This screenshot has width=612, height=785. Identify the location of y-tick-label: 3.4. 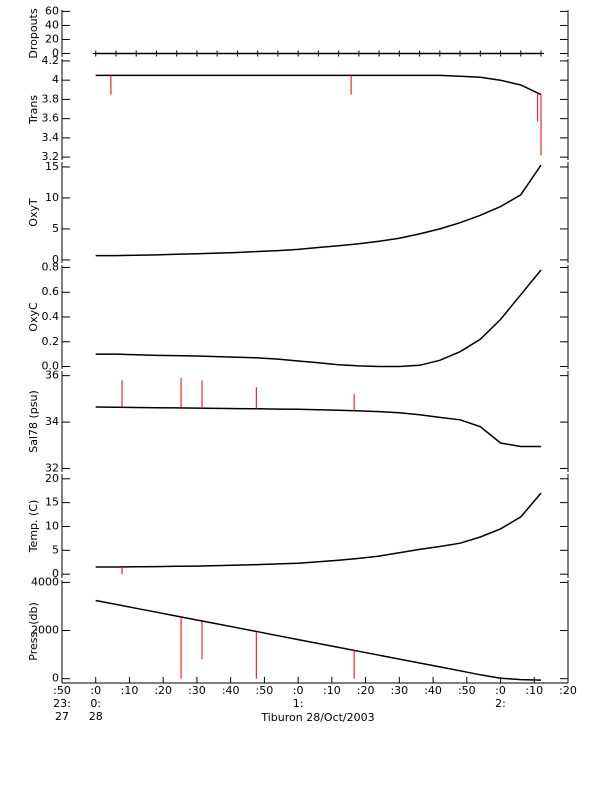
(51, 137).